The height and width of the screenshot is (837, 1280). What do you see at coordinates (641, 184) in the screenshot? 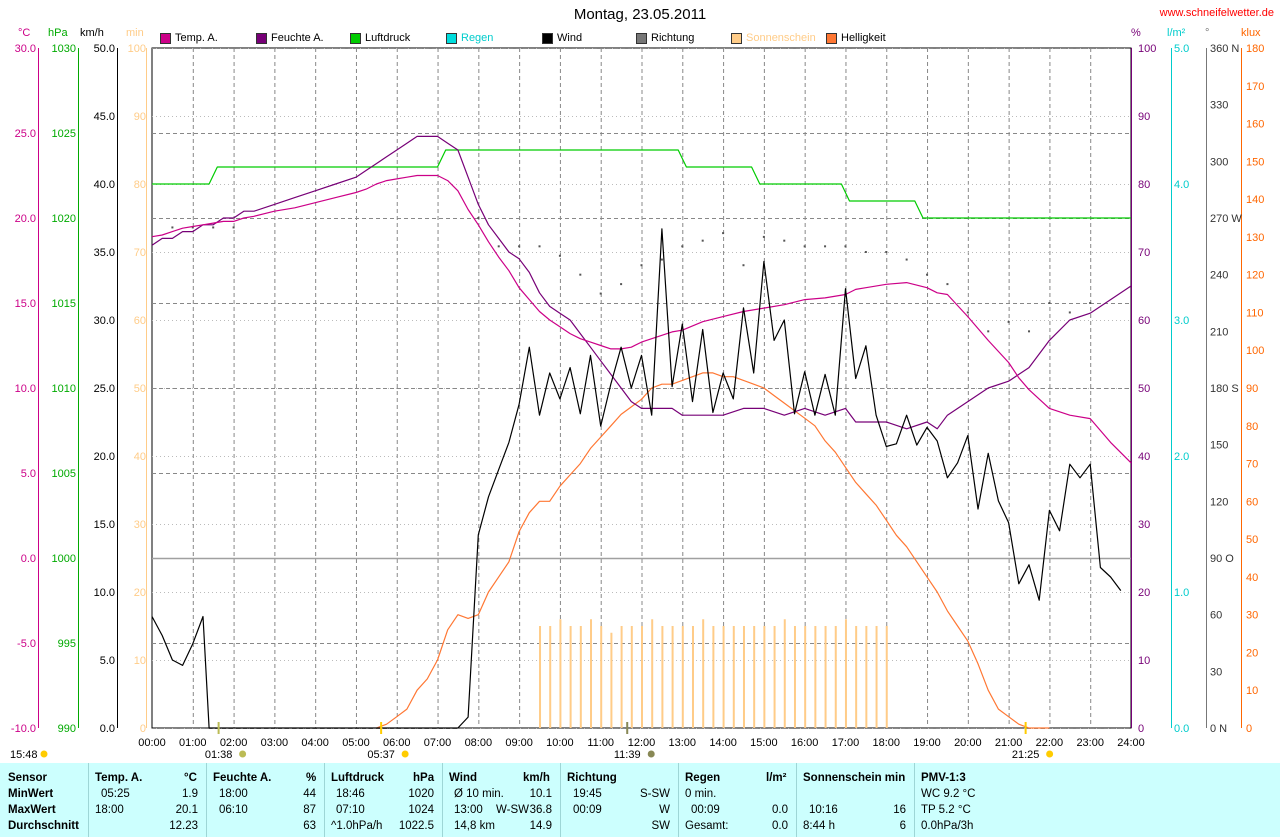
I see `pressure-line` at bounding box center [641, 184].